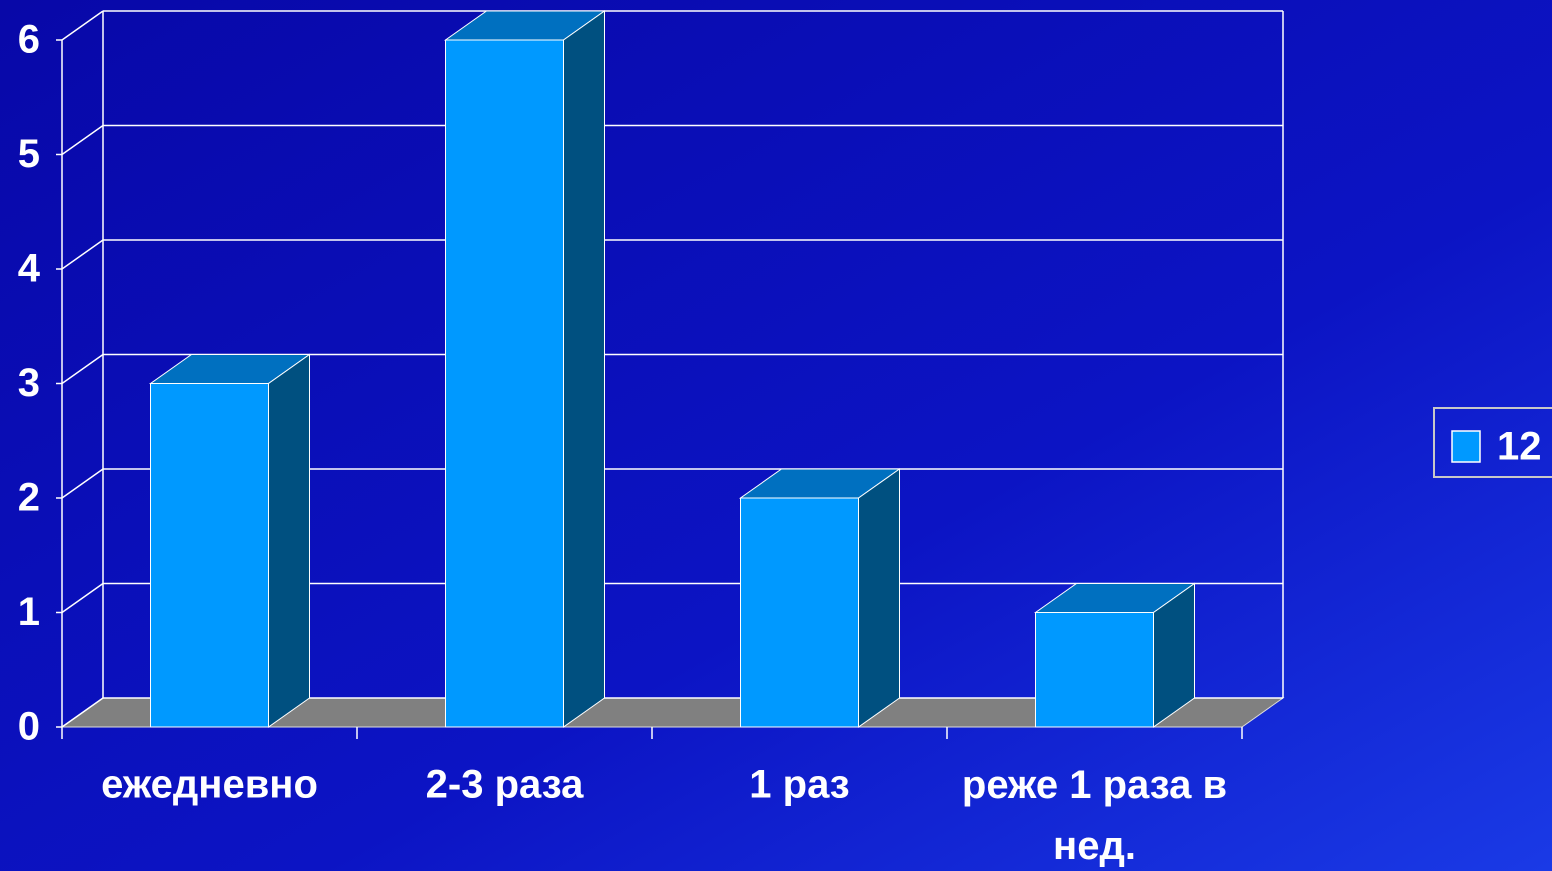 This screenshot has height=871, width=1552. What do you see at coordinates (29, 154) in the screenshot?
I see `y-tick-label: 5` at bounding box center [29, 154].